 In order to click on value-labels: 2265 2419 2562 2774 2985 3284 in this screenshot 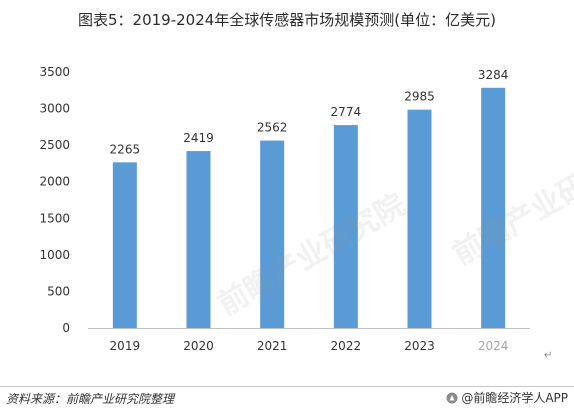, I will do `click(309, 112)`.